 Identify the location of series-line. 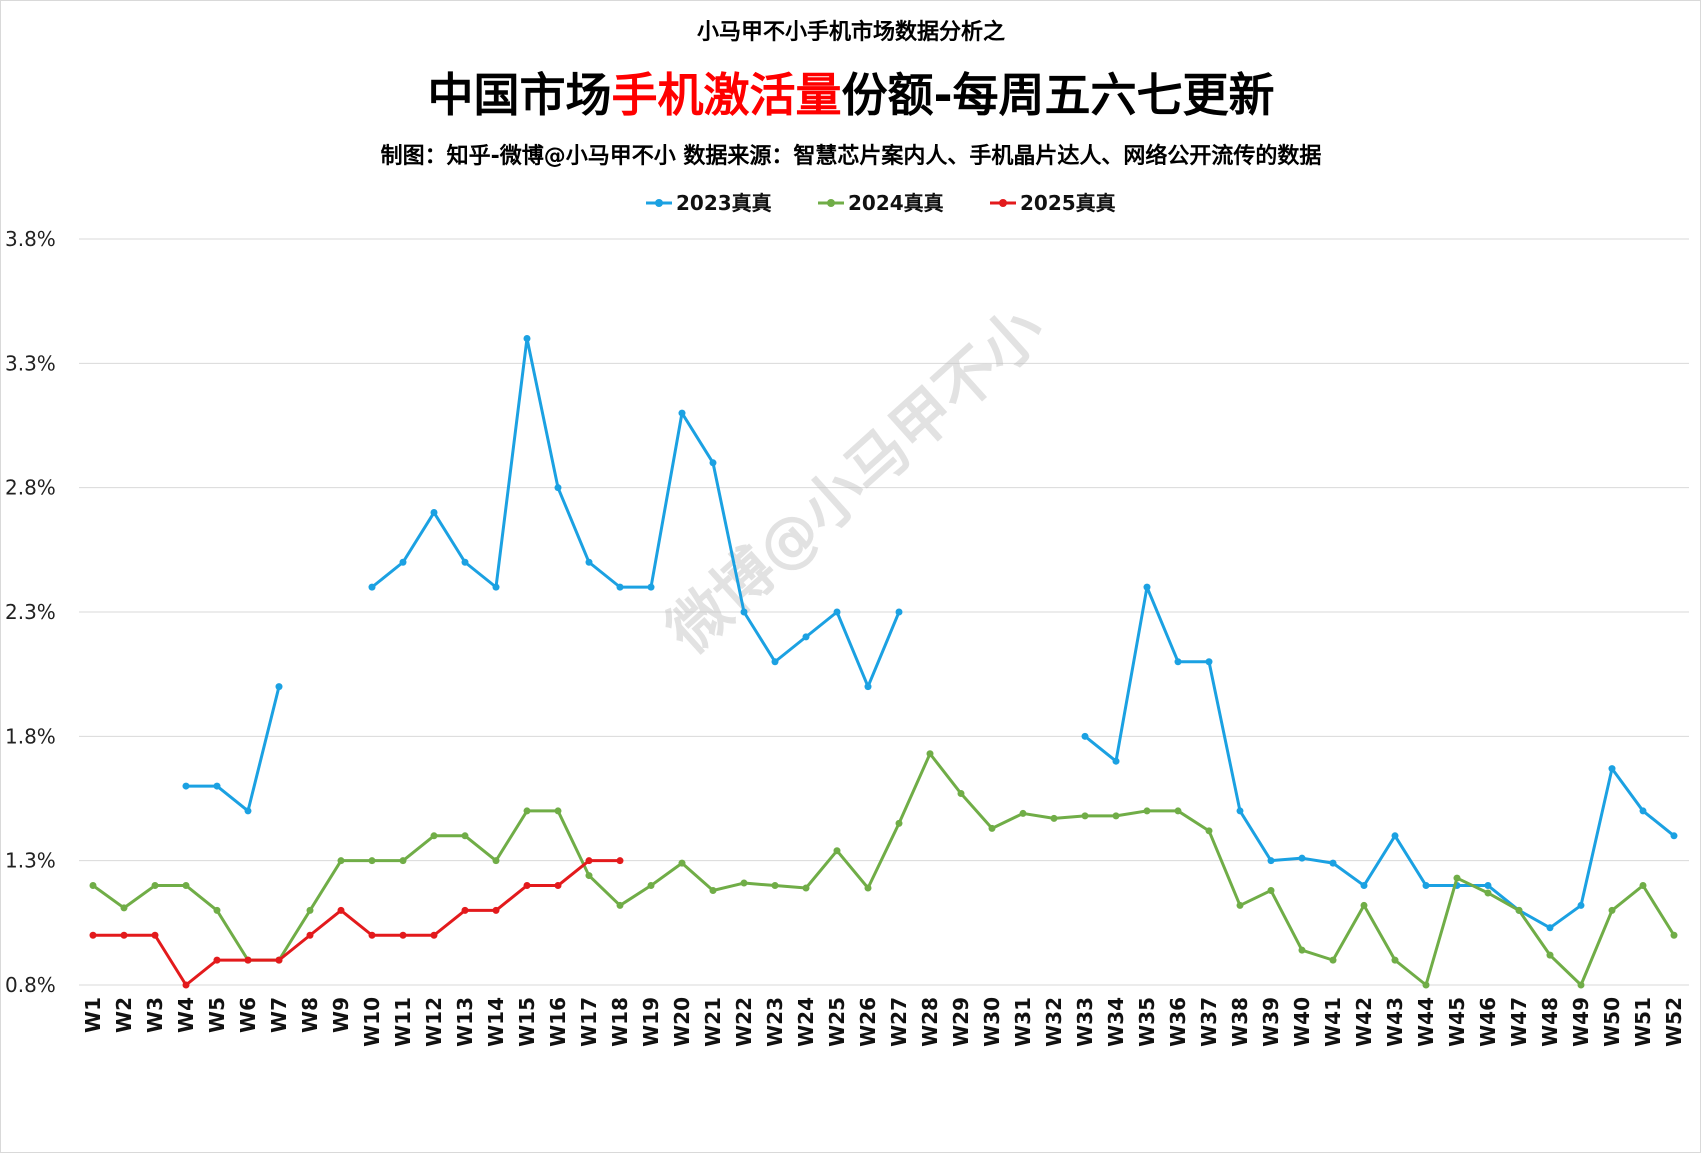
(636, 512).